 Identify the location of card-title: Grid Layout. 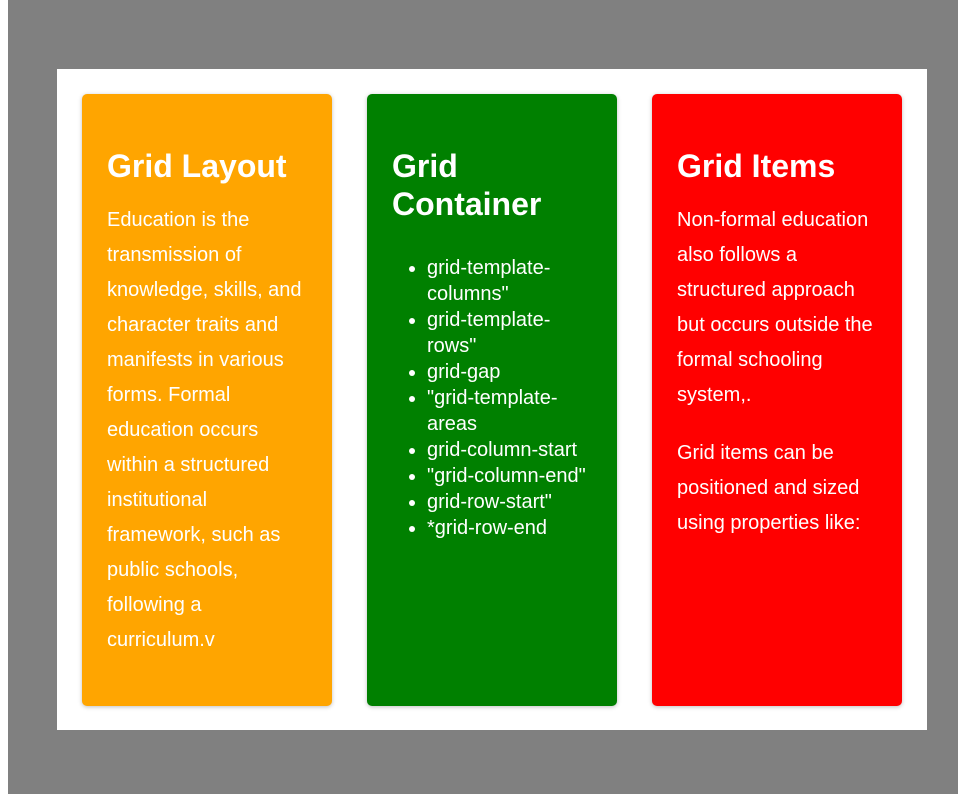
(197, 166).